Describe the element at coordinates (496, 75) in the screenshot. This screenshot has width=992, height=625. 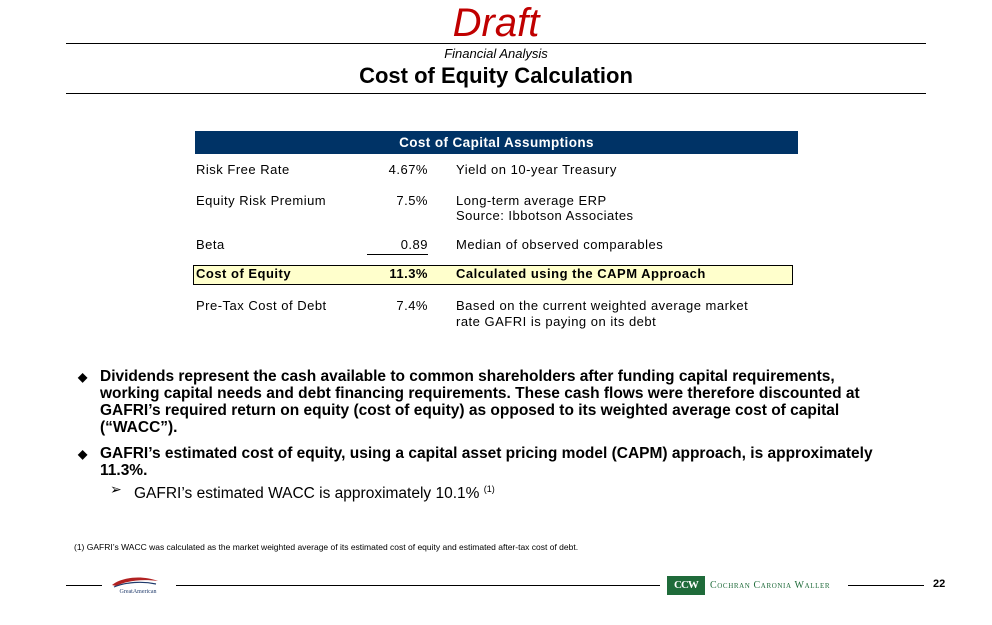
I see `page-title: Cost of Equity Calculation` at that location.